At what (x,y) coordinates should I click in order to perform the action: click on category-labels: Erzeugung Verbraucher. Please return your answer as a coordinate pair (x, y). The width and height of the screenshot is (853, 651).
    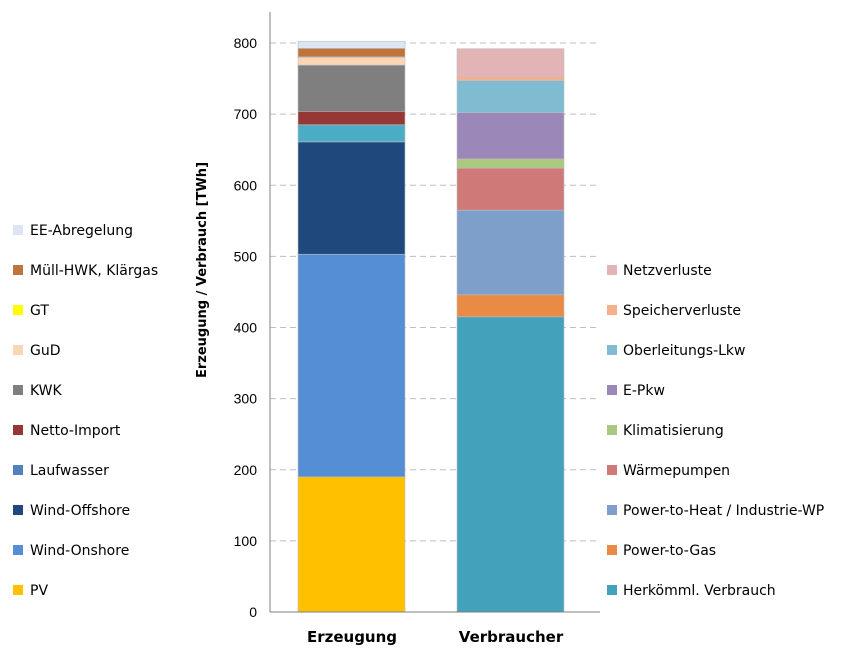
    Looking at the image, I should click on (435, 637).